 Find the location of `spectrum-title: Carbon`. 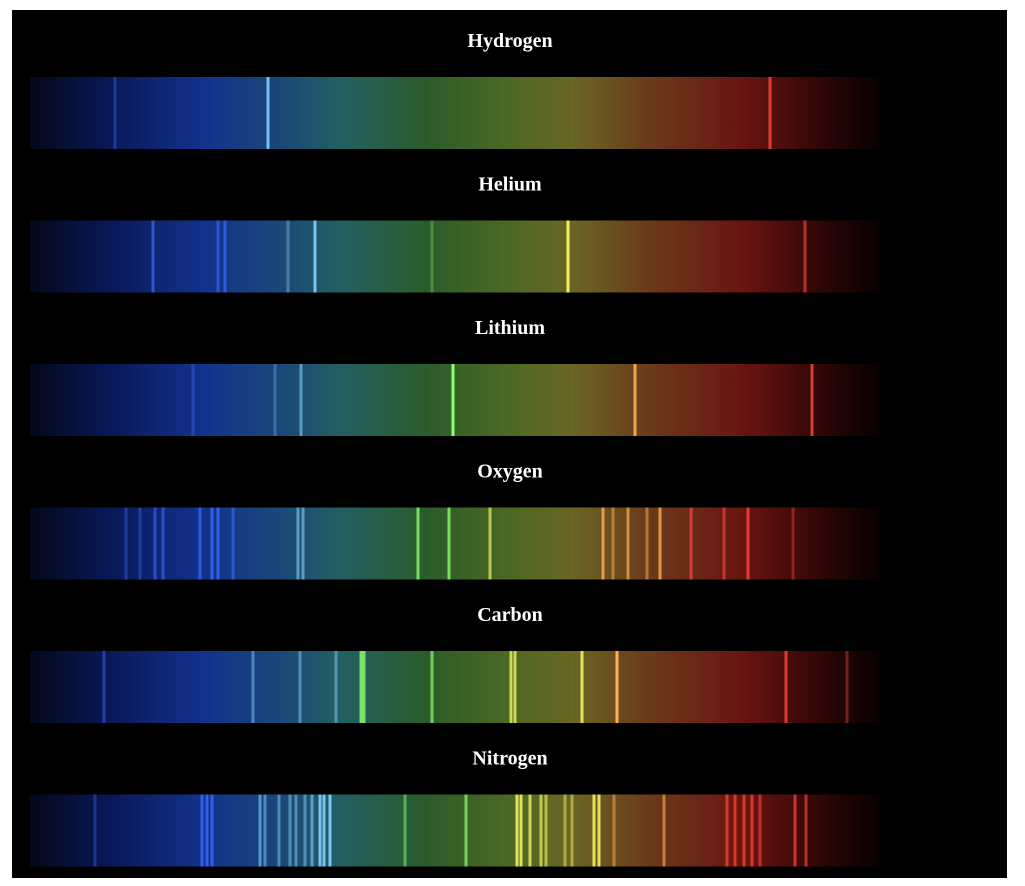

spectrum-title: Carbon is located at coordinates (510, 615).